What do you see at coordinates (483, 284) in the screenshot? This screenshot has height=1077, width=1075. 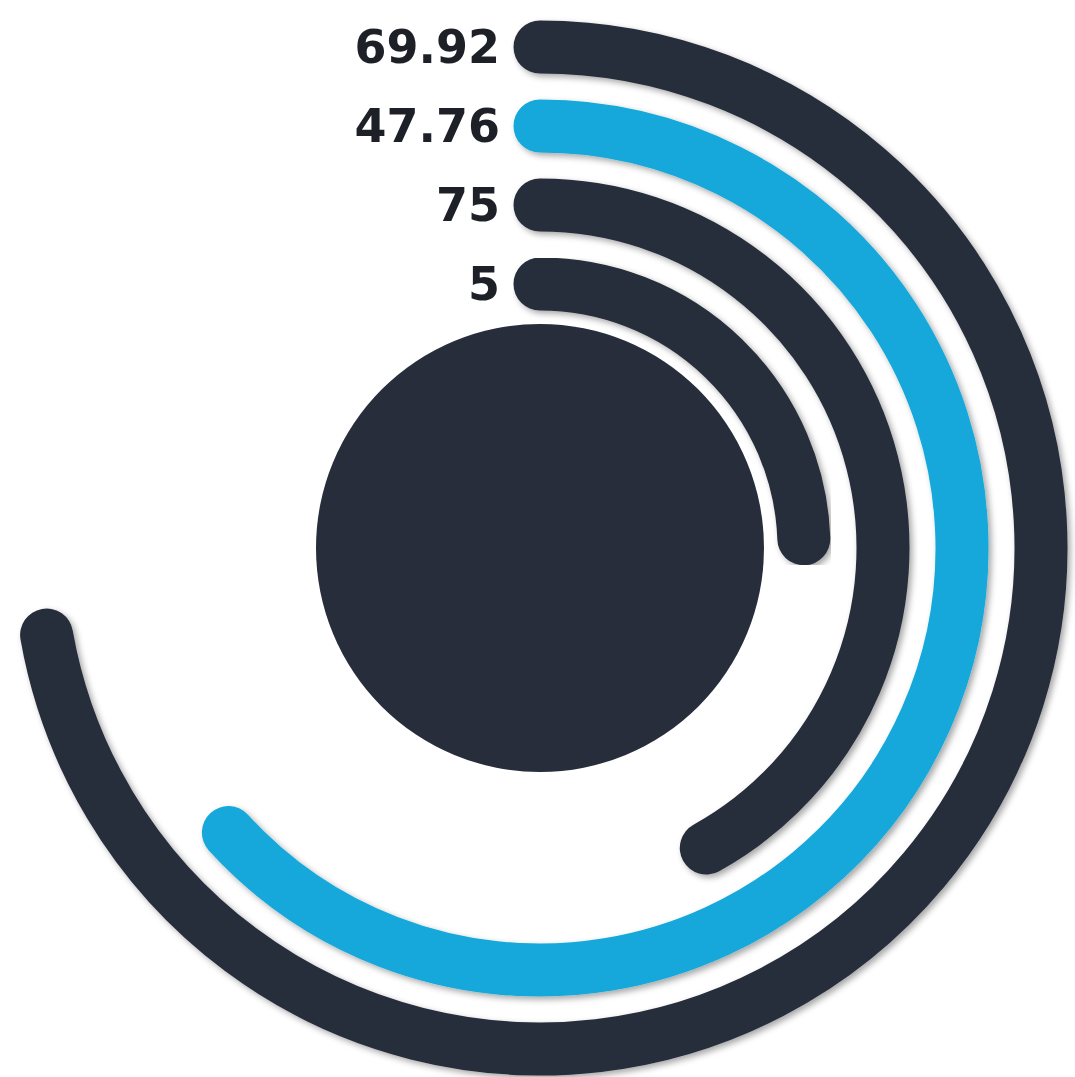 I see `data-label: 5` at bounding box center [483, 284].